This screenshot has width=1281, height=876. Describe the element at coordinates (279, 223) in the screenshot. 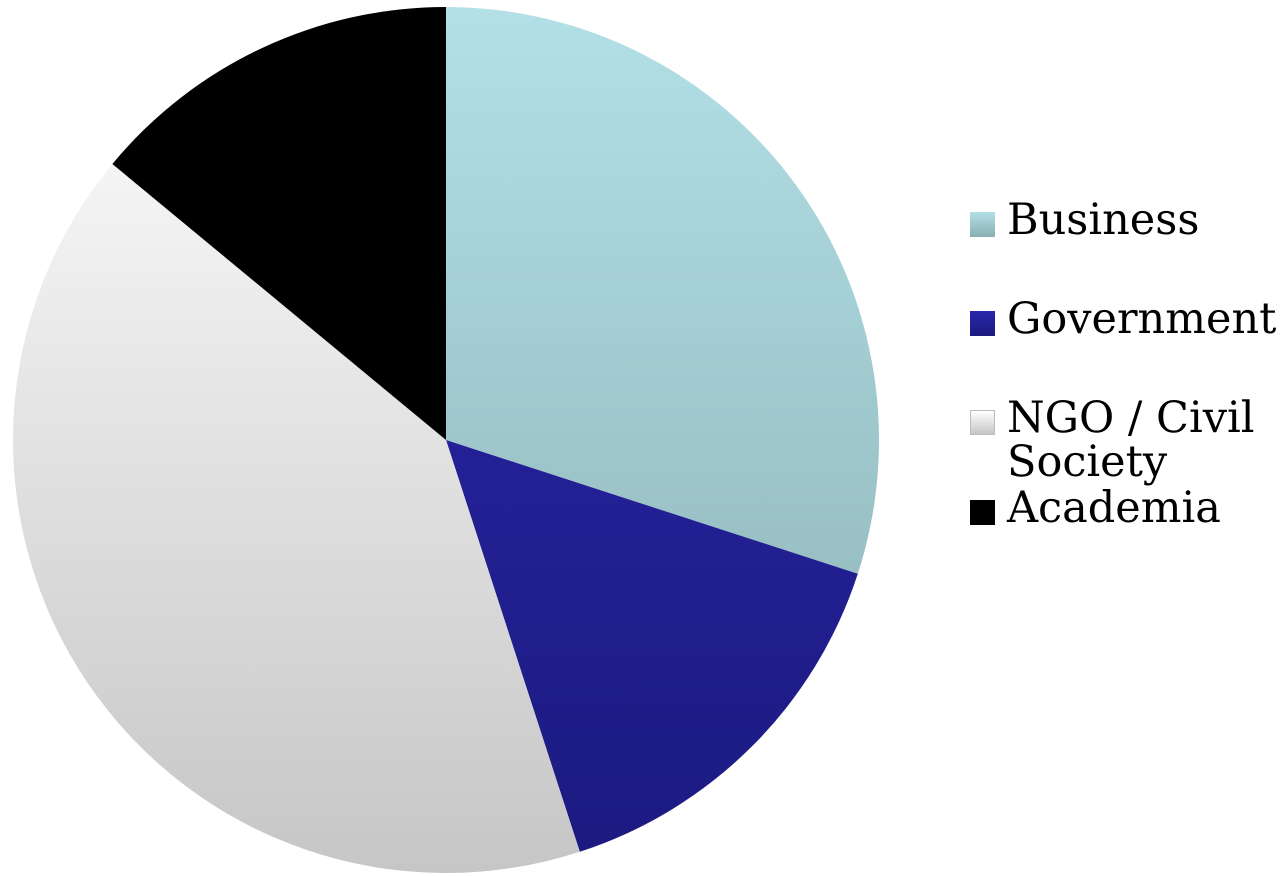

I see `pie-slice-academia` at that location.